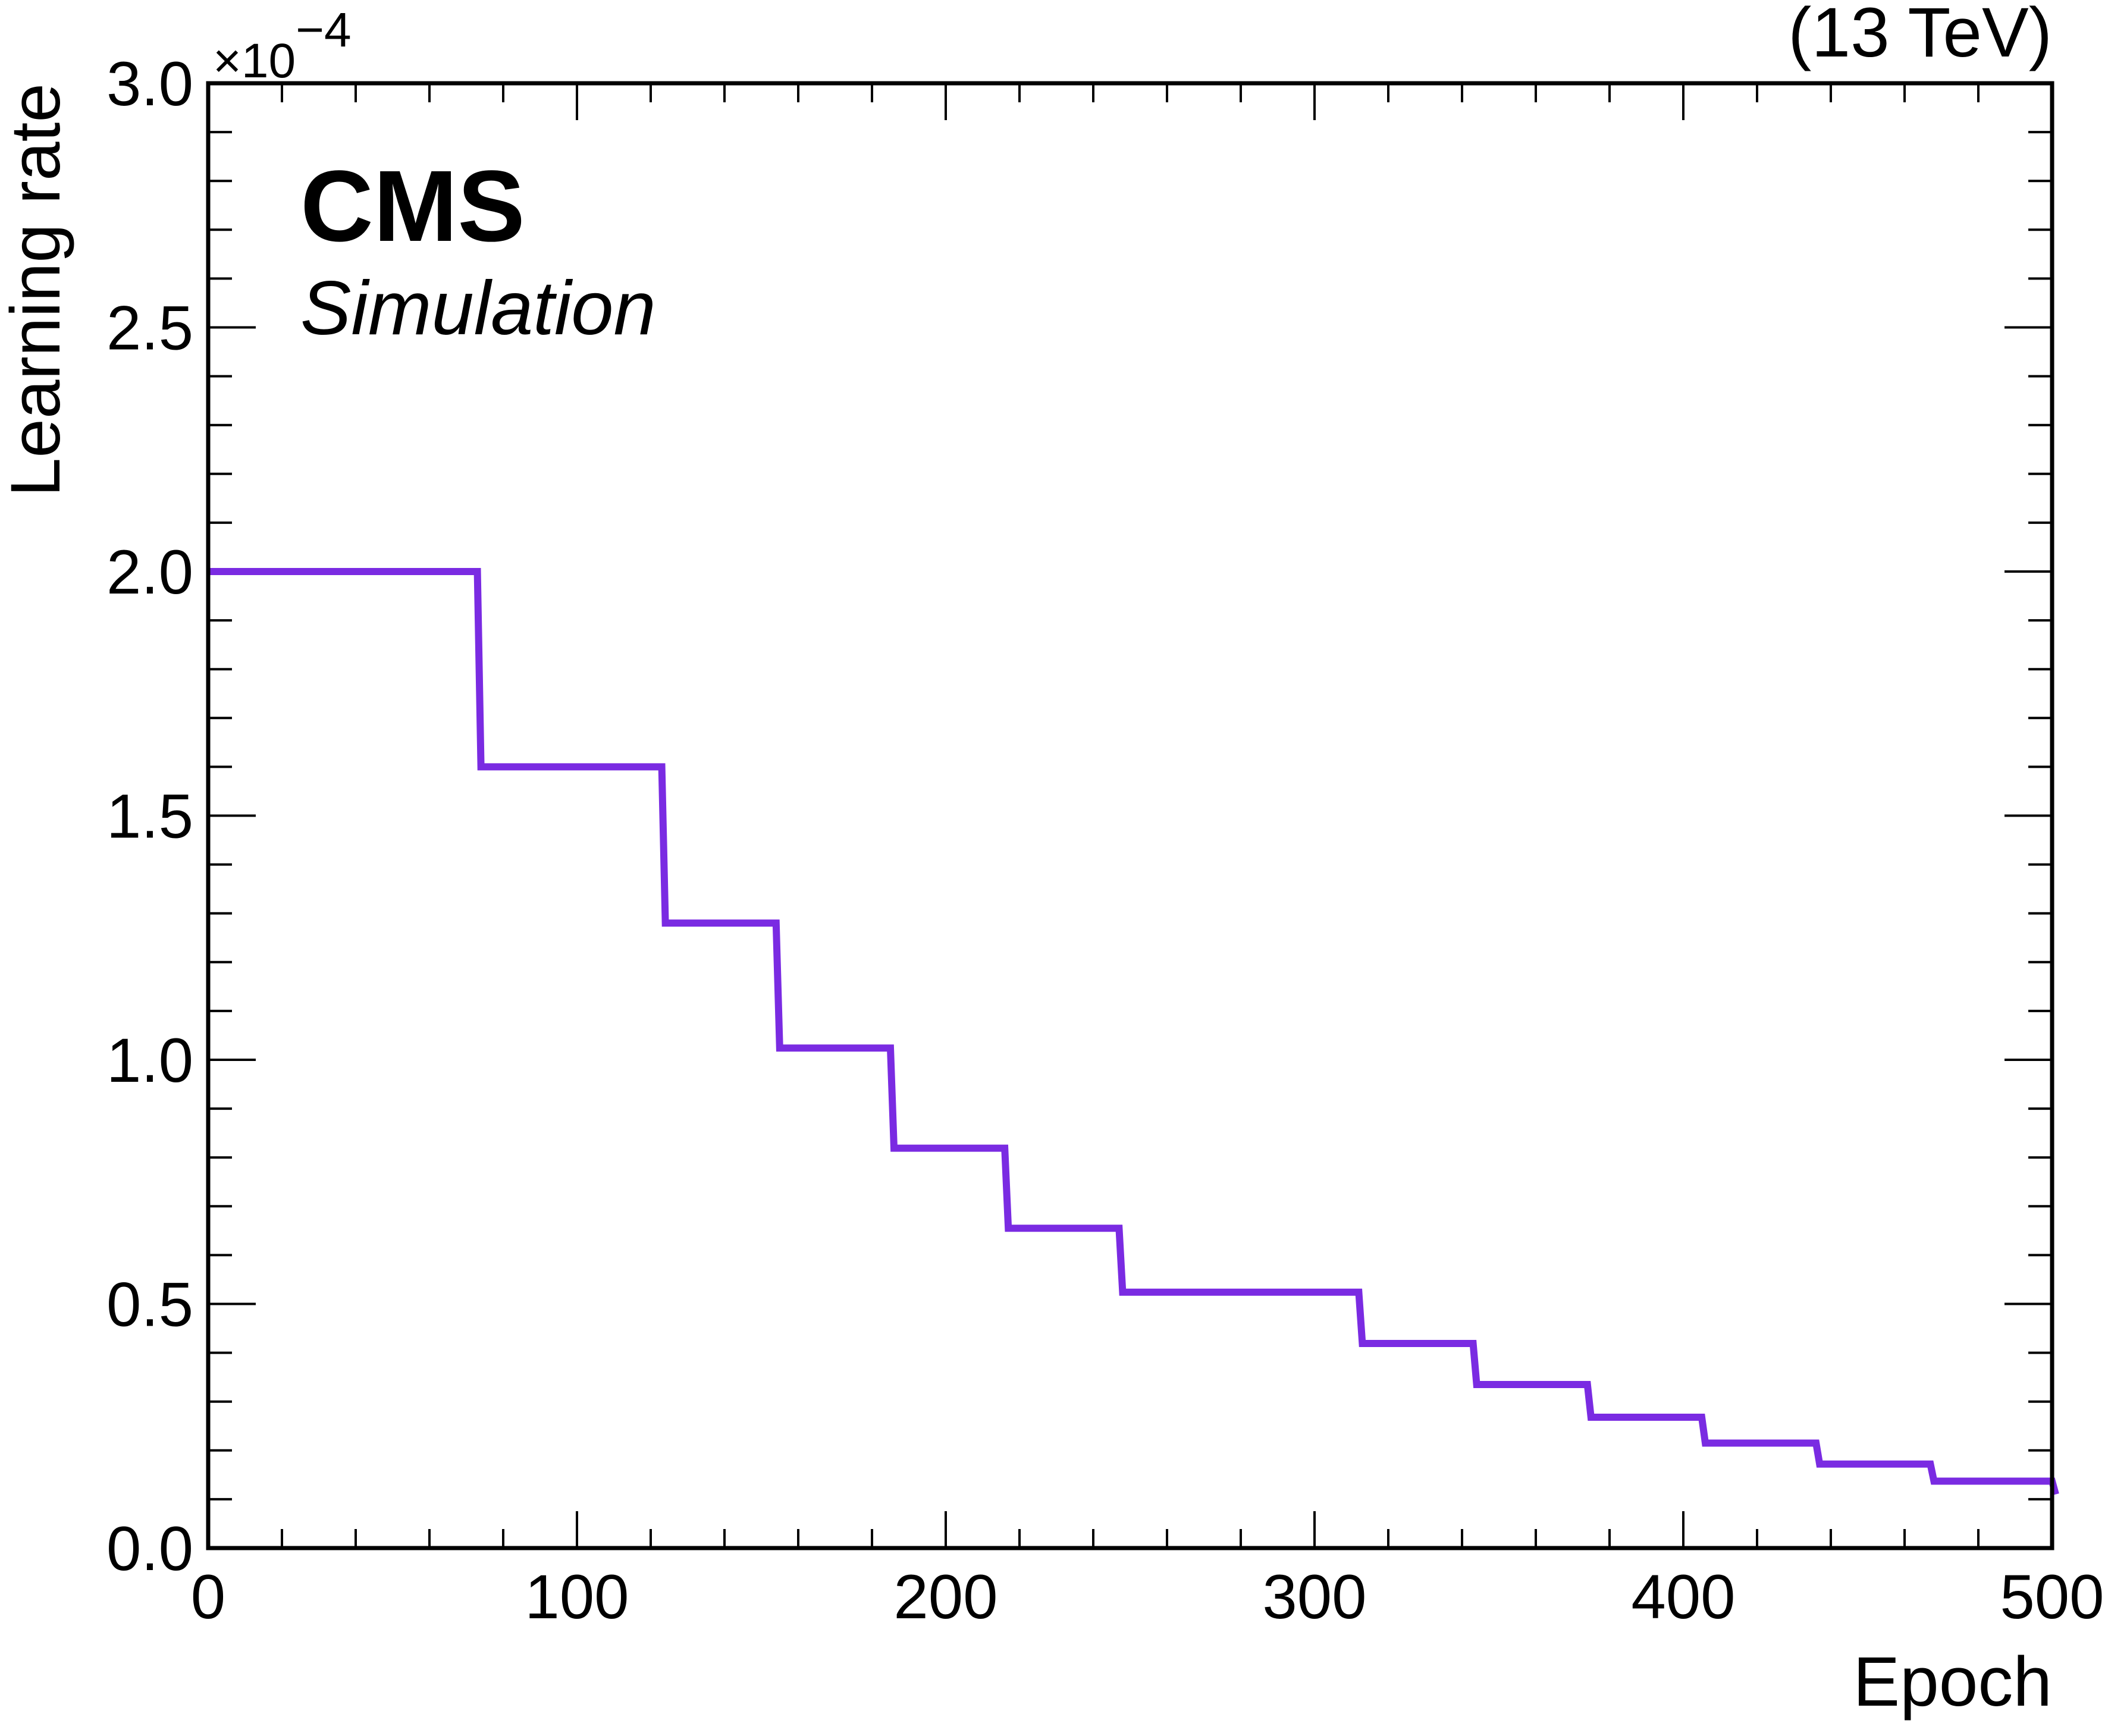 The height and width of the screenshot is (1736, 2108). I want to click on y-tick-label: 1.0, so click(149, 1060).